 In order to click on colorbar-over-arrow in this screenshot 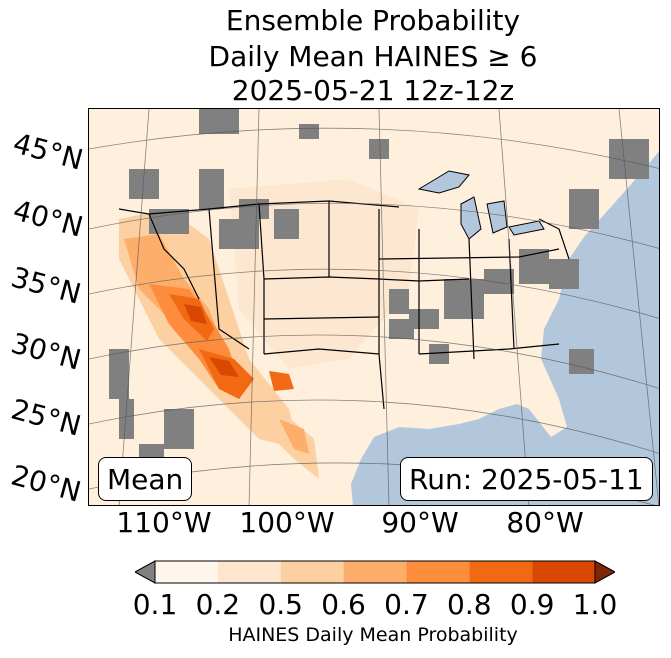, I will do `click(604, 572)`.